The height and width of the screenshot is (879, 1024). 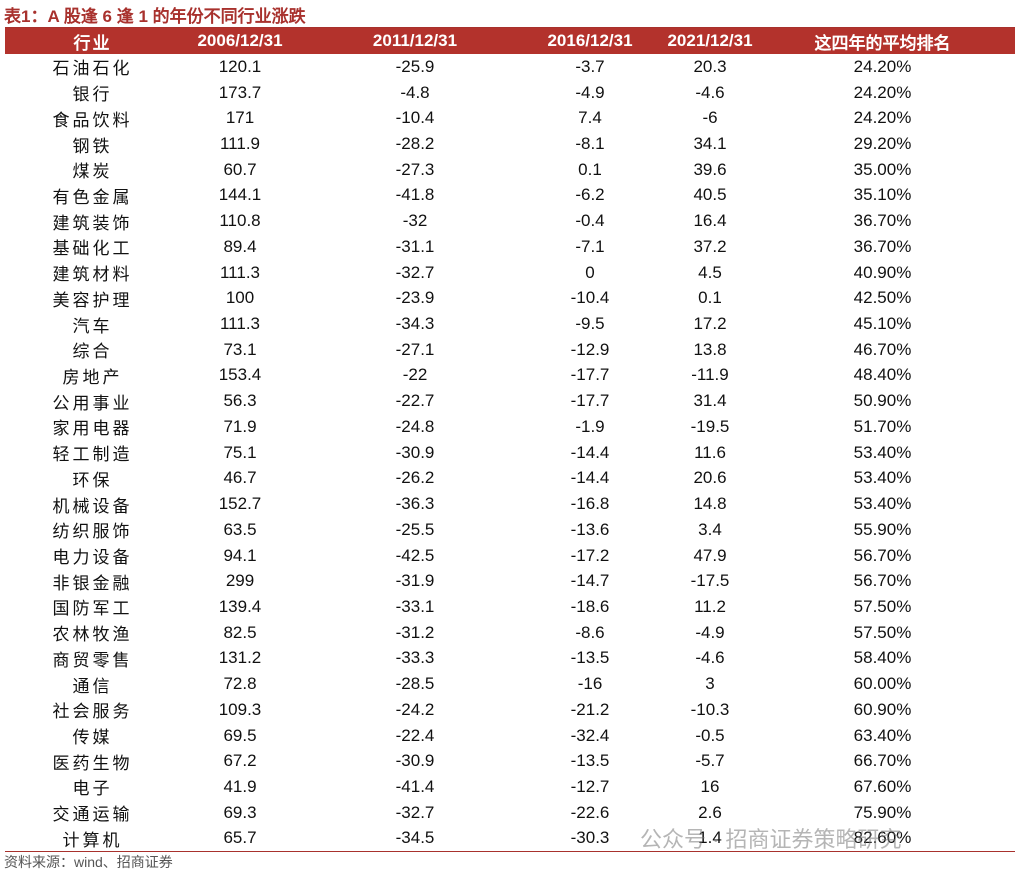 I want to click on value-cell: 57.50%, so click(x=882, y=606).